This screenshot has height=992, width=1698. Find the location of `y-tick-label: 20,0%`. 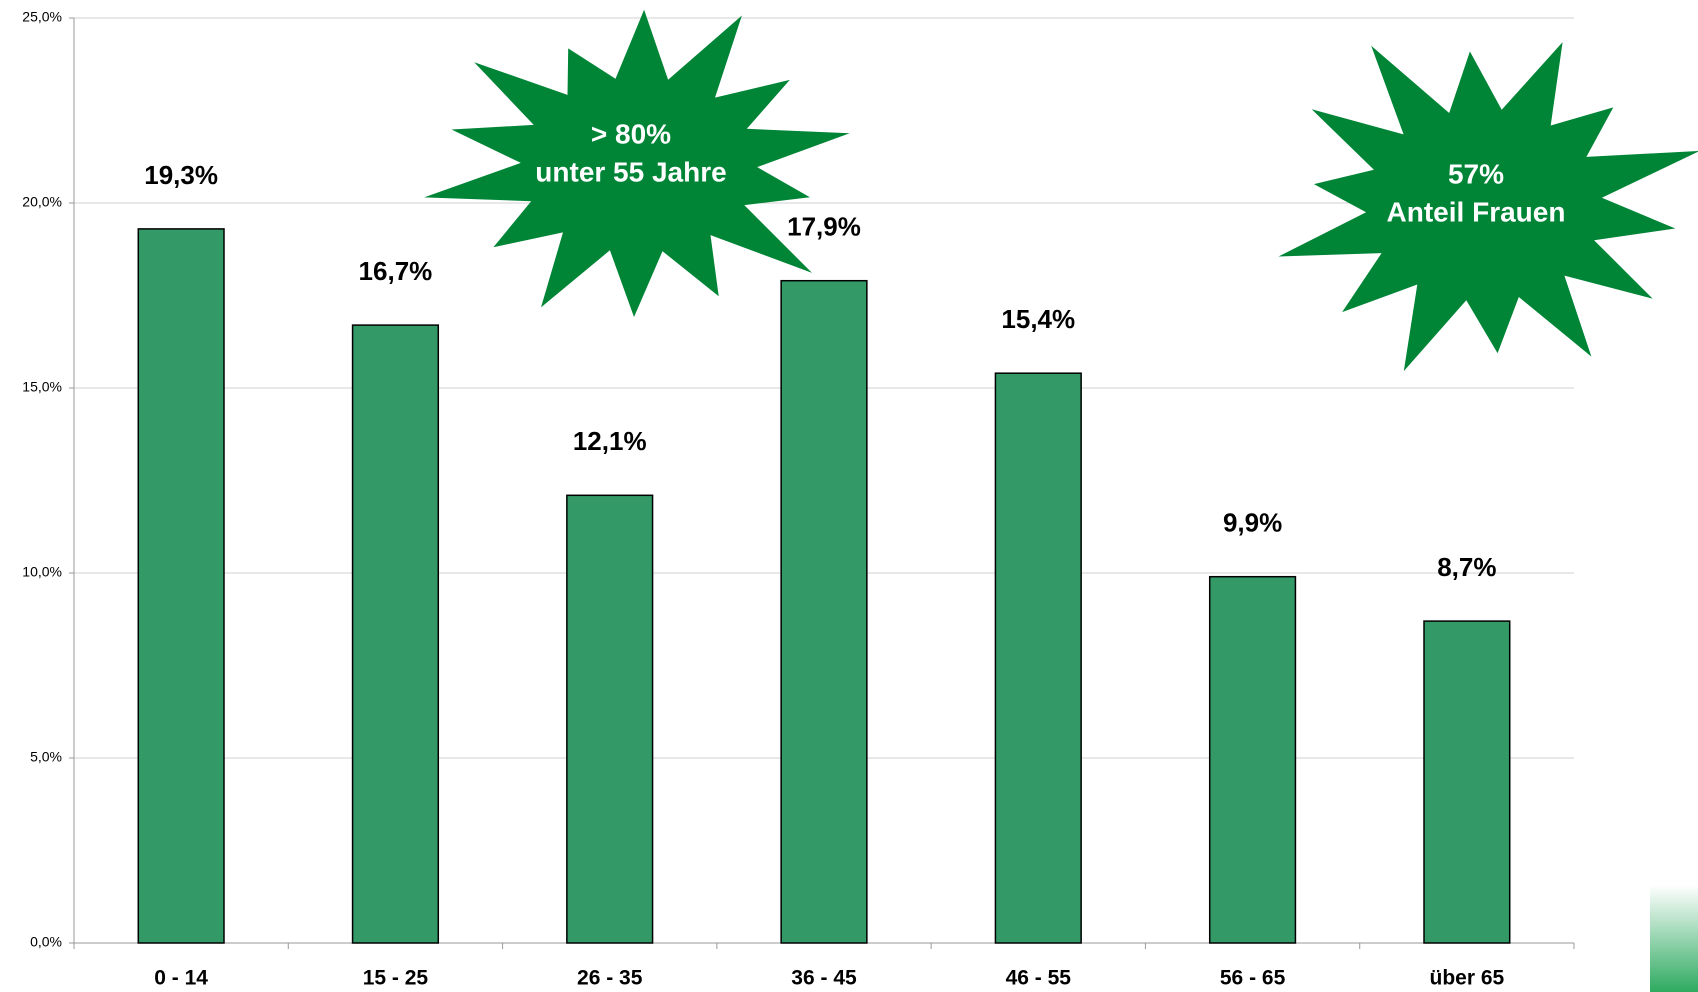

y-tick-label: 20,0% is located at coordinates (42, 202).